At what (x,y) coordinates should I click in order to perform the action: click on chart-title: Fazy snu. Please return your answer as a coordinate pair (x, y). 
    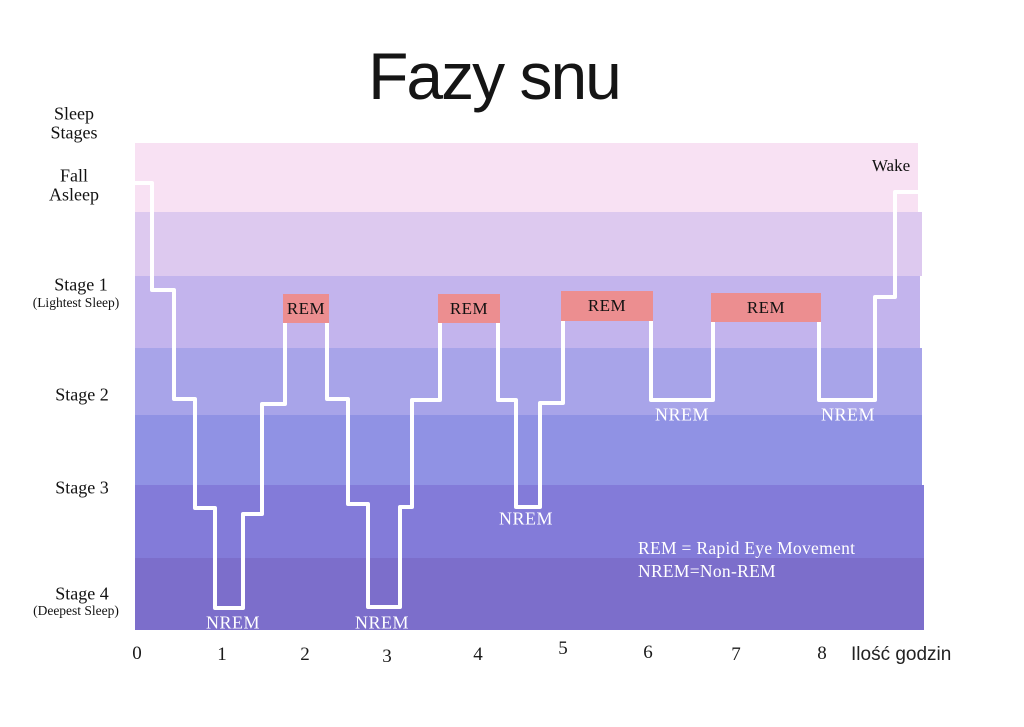
    Looking at the image, I should click on (495, 76).